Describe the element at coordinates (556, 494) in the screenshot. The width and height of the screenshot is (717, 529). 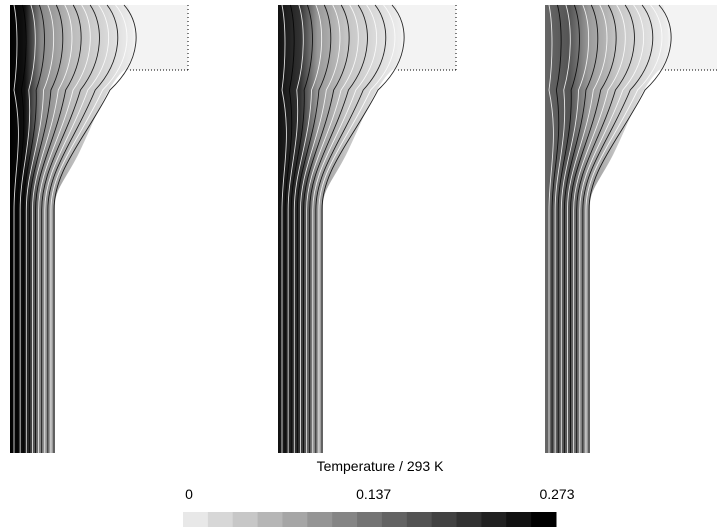
I see `colorbar-tick-label: 0.273` at that location.